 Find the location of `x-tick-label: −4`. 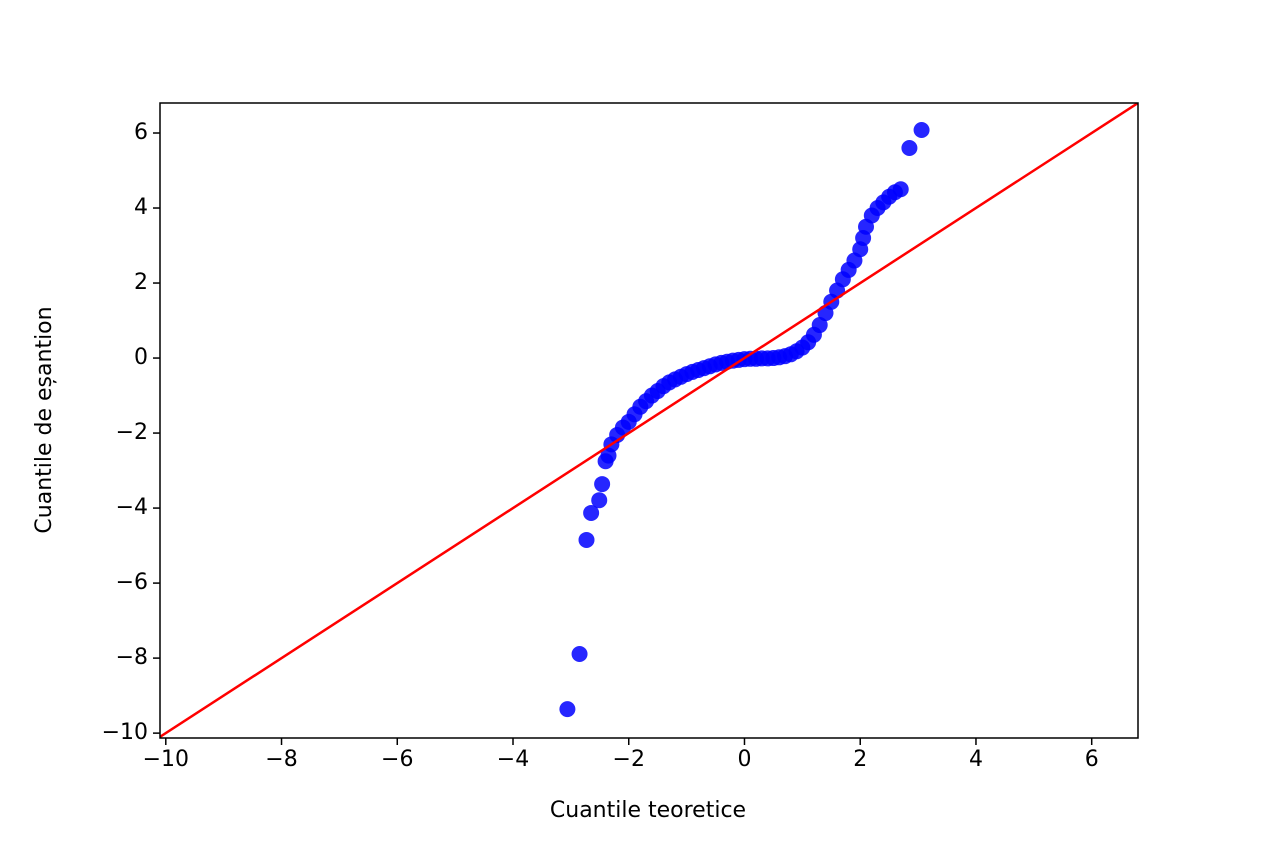

x-tick-label: −4 is located at coordinates (513, 759).